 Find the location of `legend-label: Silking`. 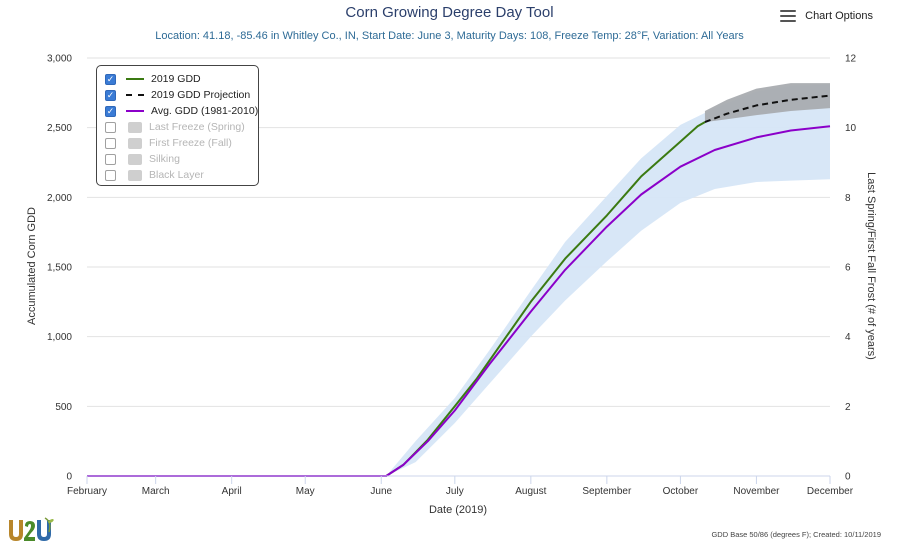

legend-label: Silking is located at coordinates (164, 159).